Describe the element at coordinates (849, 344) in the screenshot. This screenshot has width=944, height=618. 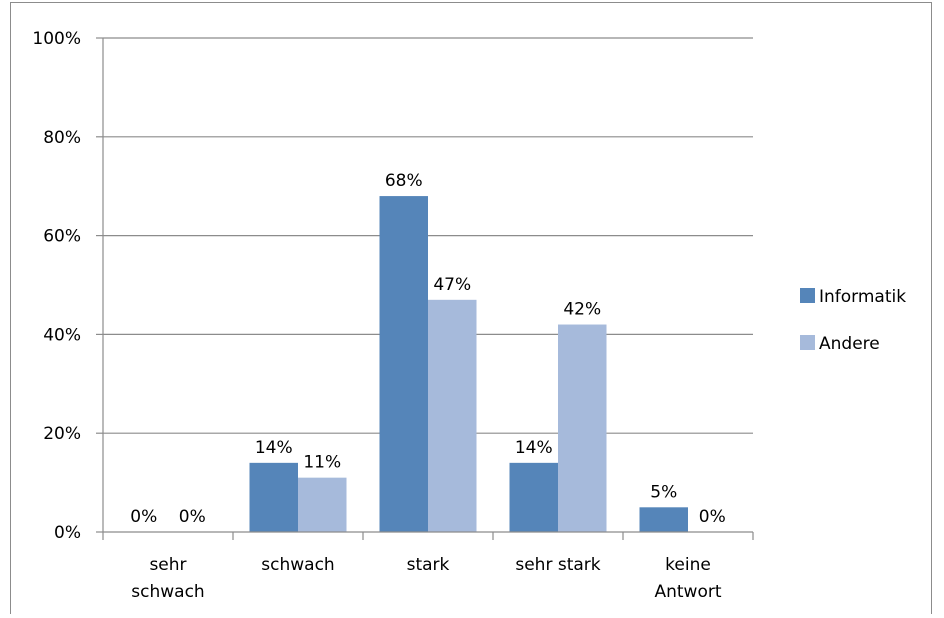
I see `legend-label: Andere` at that location.